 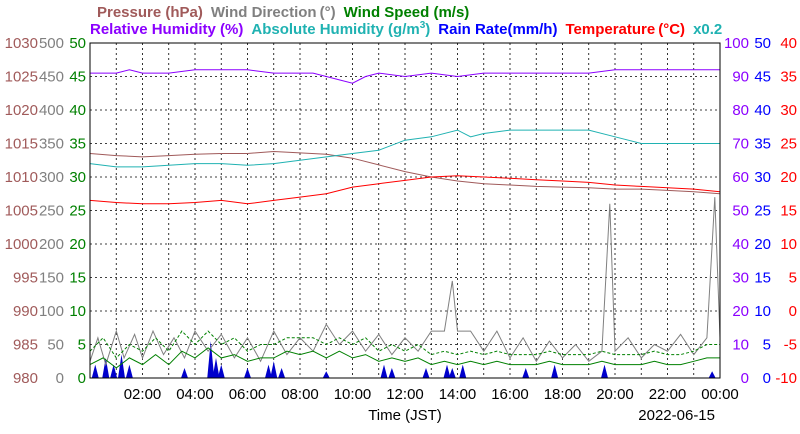 I want to click on tick-label-wind-direction: 50, so click(x=55, y=345).